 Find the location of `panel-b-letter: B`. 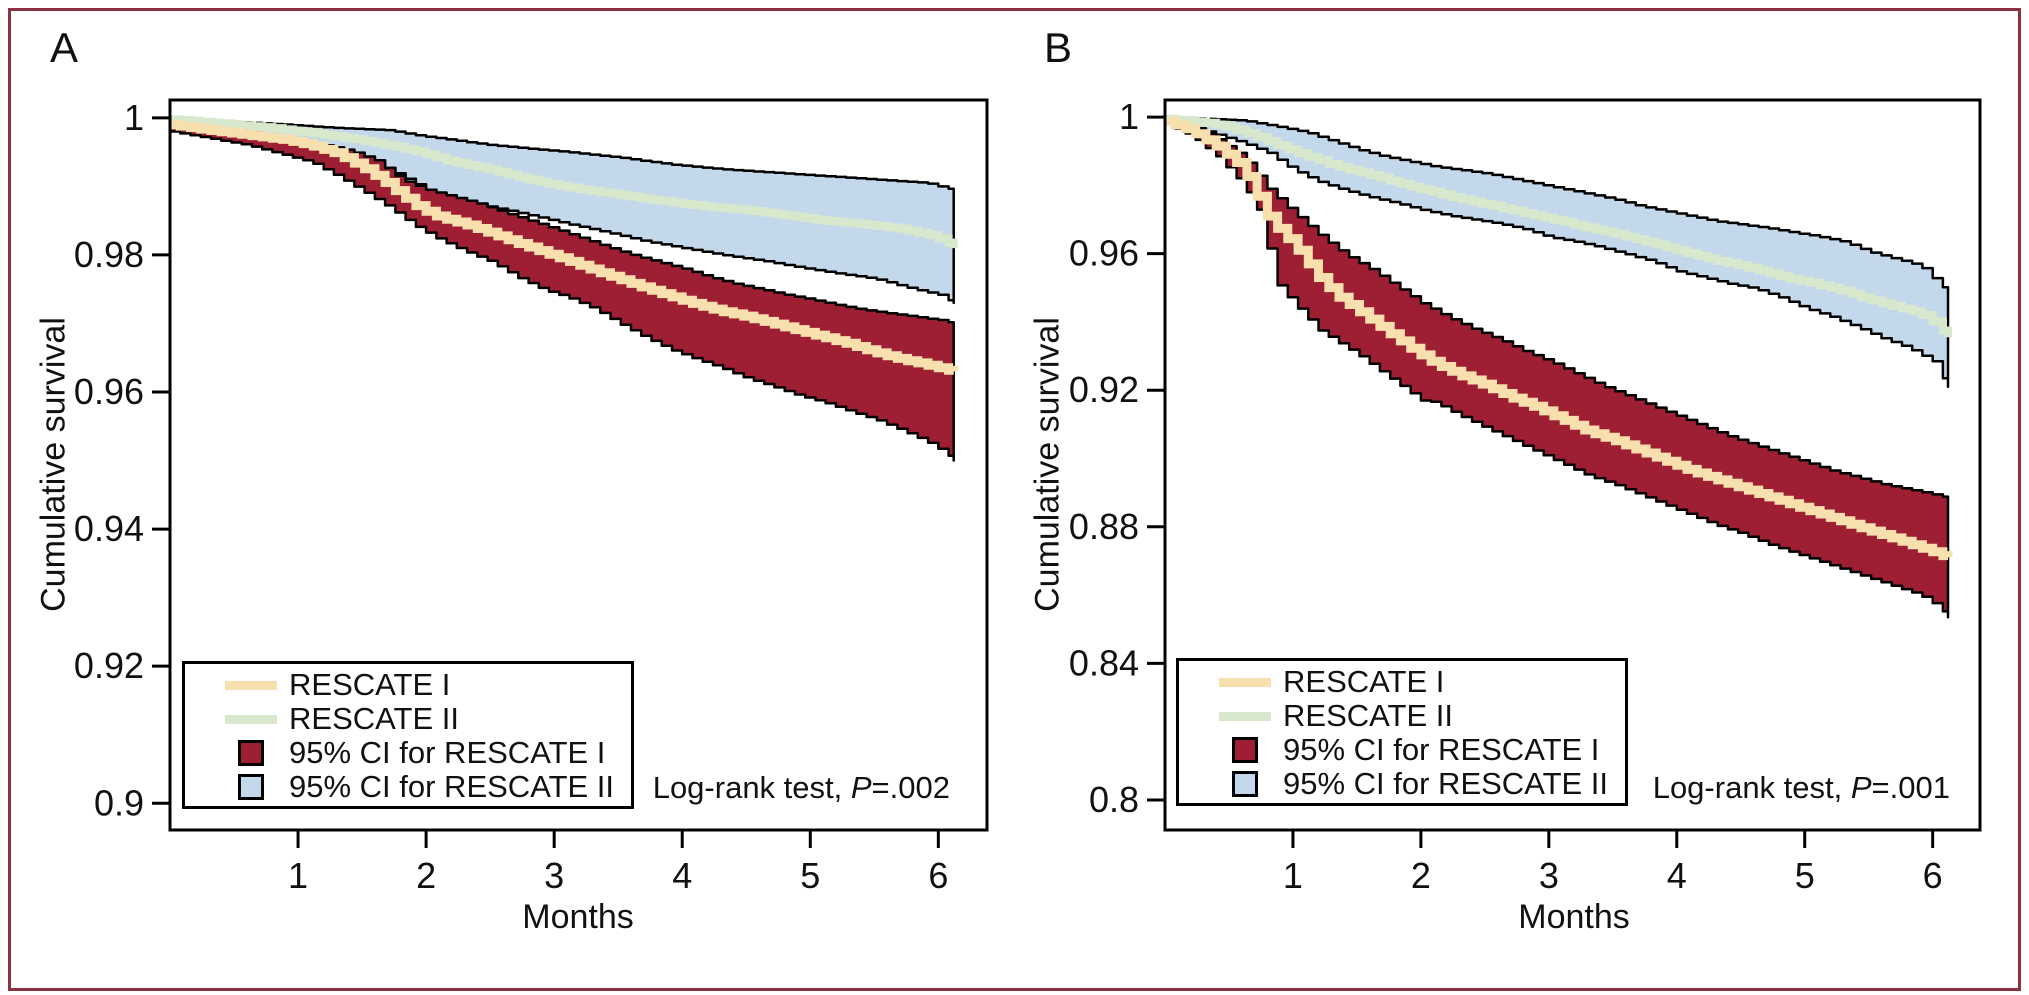

panel-b-letter: B is located at coordinates (1058, 47).